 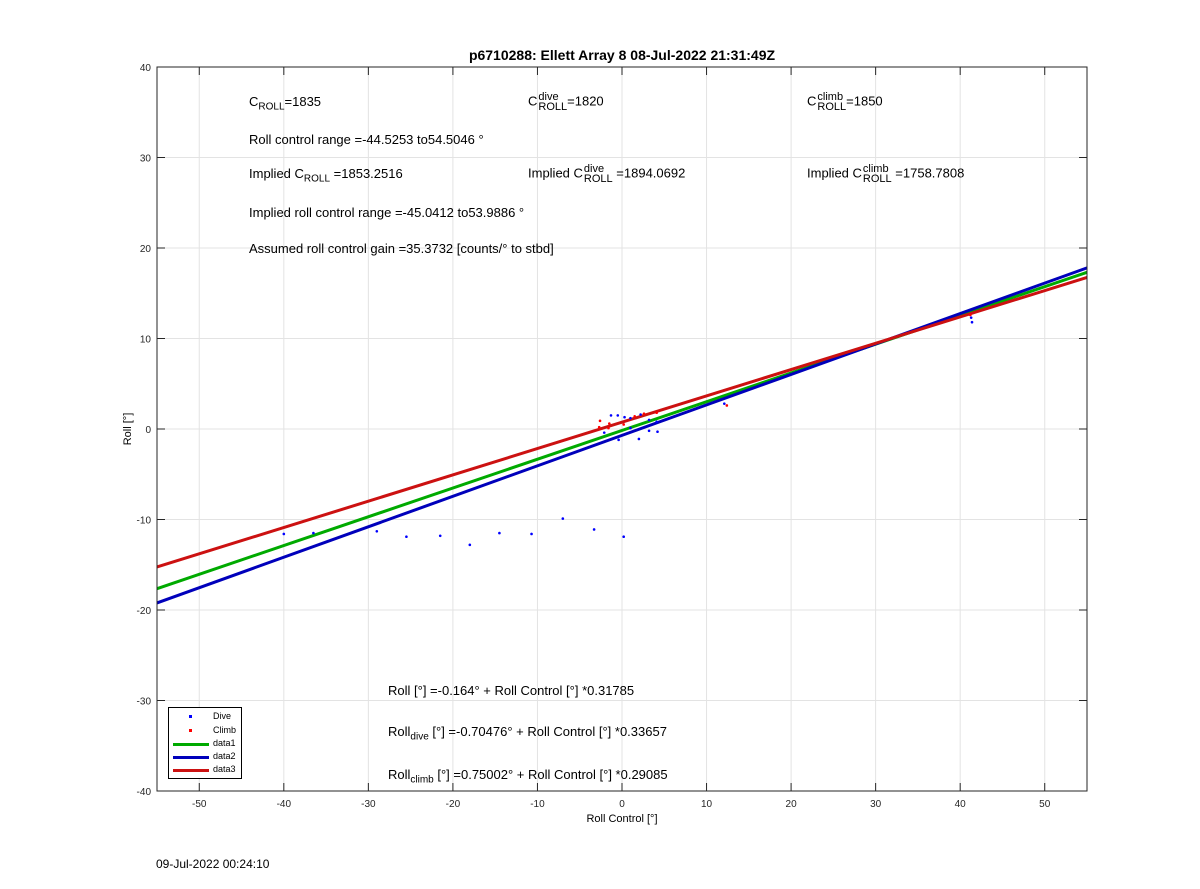 What do you see at coordinates (128, 429) in the screenshot?
I see `y-axis-label: Roll [°]` at bounding box center [128, 429].